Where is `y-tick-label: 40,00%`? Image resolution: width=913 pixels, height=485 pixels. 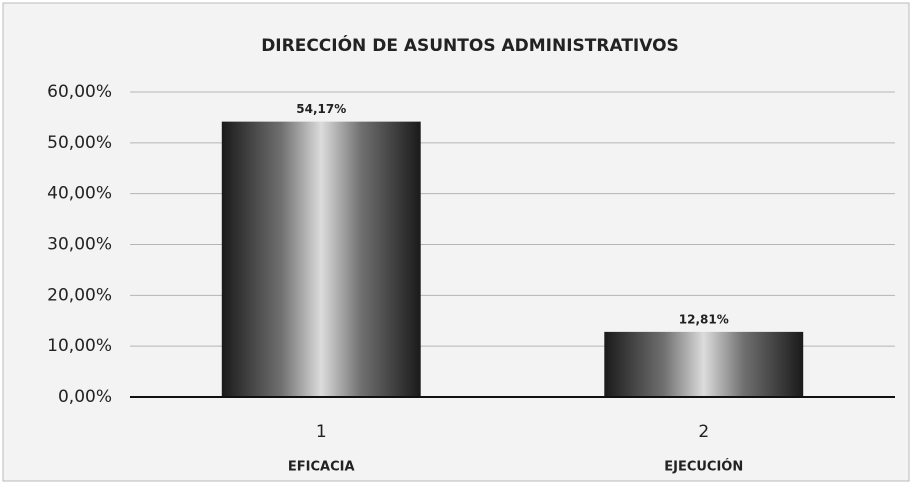
y-tick-label: 40,00% is located at coordinates (79, 194).